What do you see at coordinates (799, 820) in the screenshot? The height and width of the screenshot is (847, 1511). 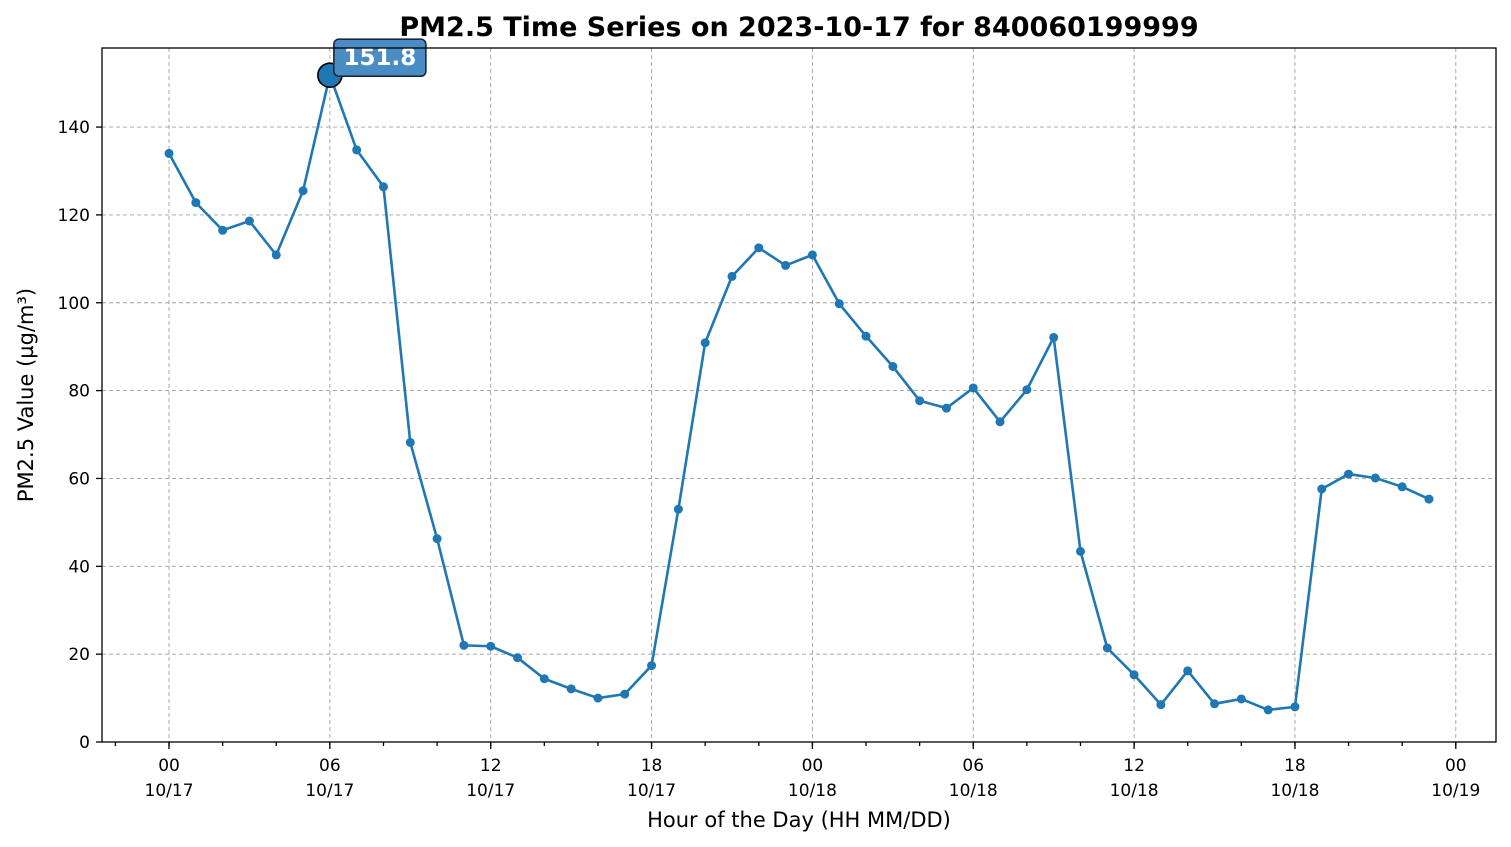 I see `x-axis-label: Hour of the Day (HH MM/DD)` at bounding box center [799, 820].